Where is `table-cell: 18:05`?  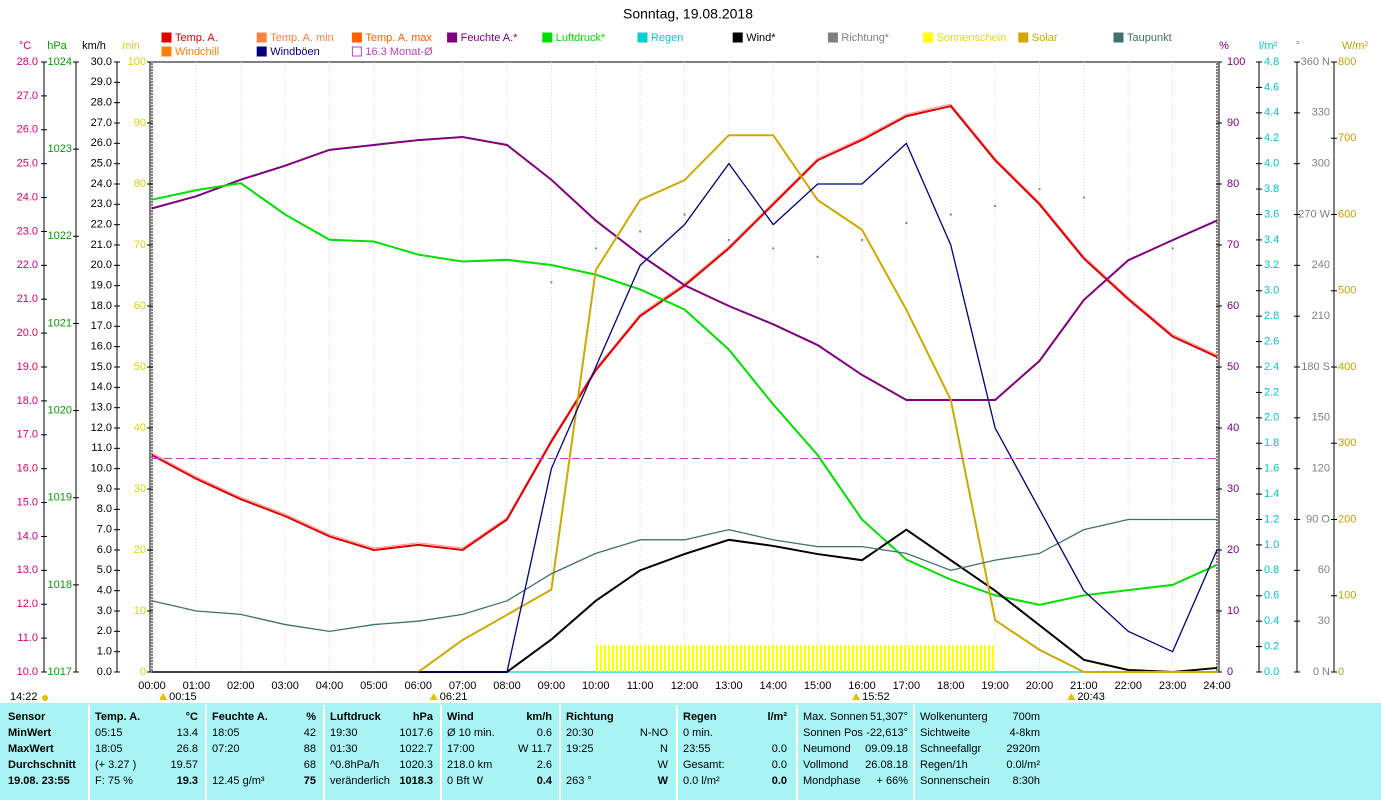 table-cell: 18:05 is located at coordinates (109, 749).